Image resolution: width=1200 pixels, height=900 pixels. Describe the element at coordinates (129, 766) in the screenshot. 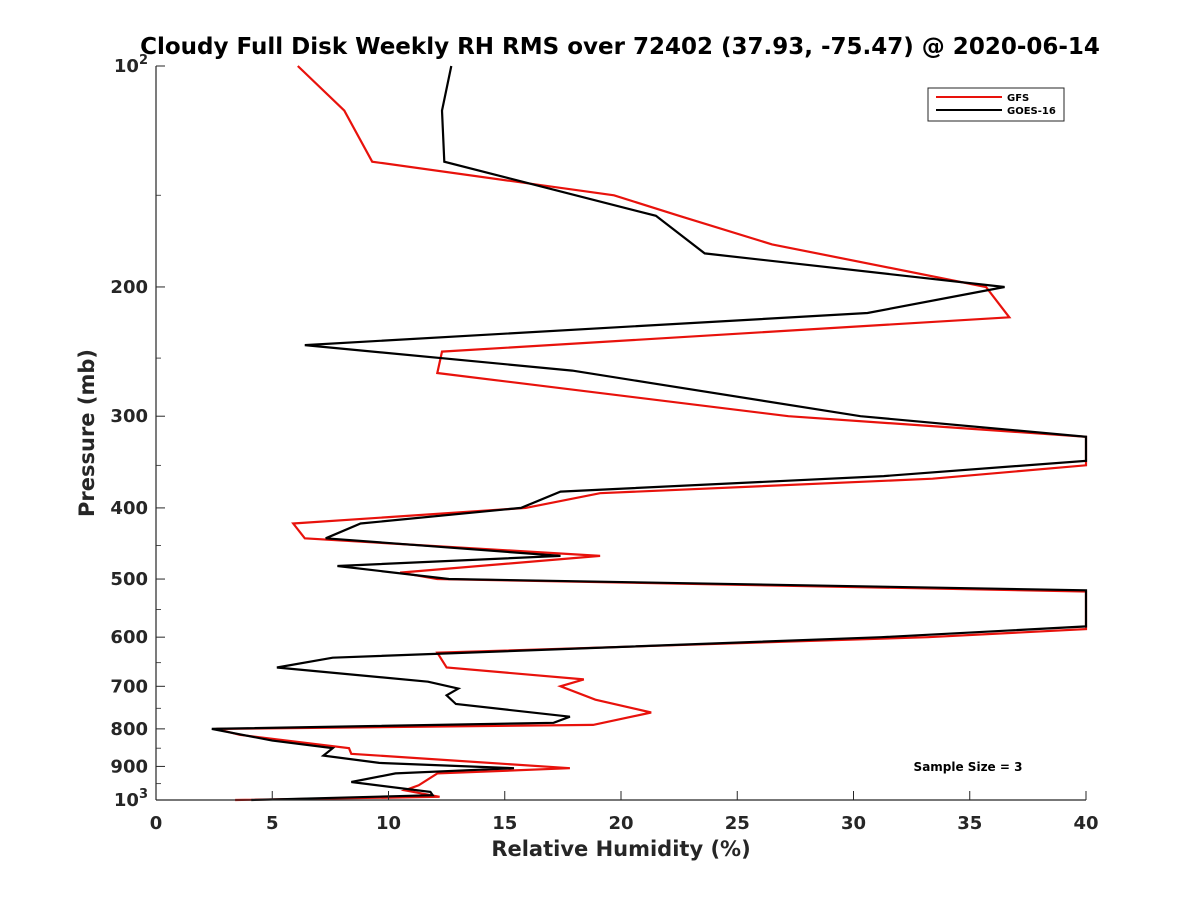

I see `y-tick-label: 900` at that location.